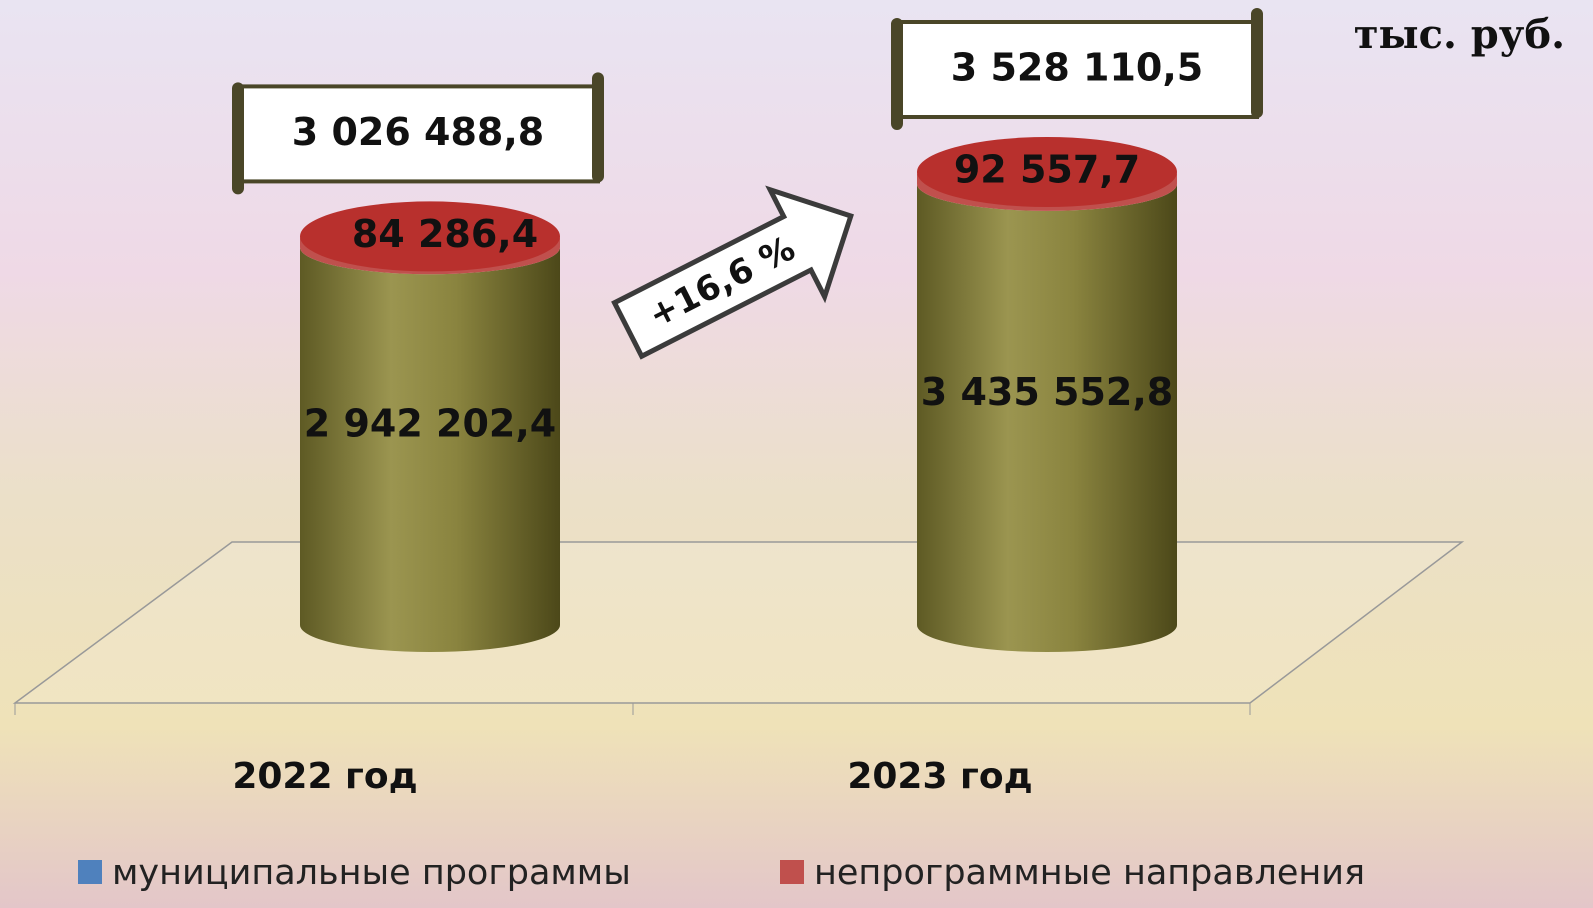 This screenshot has height=908, width=1593. I want to click on total-banner: 3 026 488,8, so click(418, 133).